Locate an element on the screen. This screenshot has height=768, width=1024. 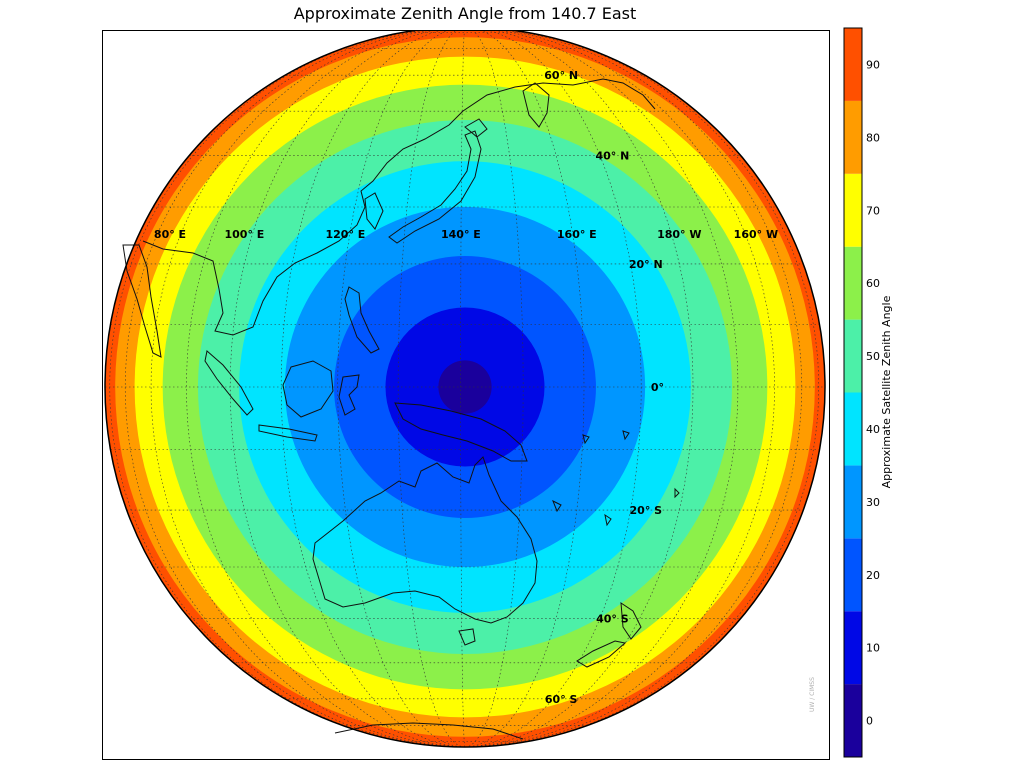
latitude-label: 20° N is located at coordinates (646, 264).